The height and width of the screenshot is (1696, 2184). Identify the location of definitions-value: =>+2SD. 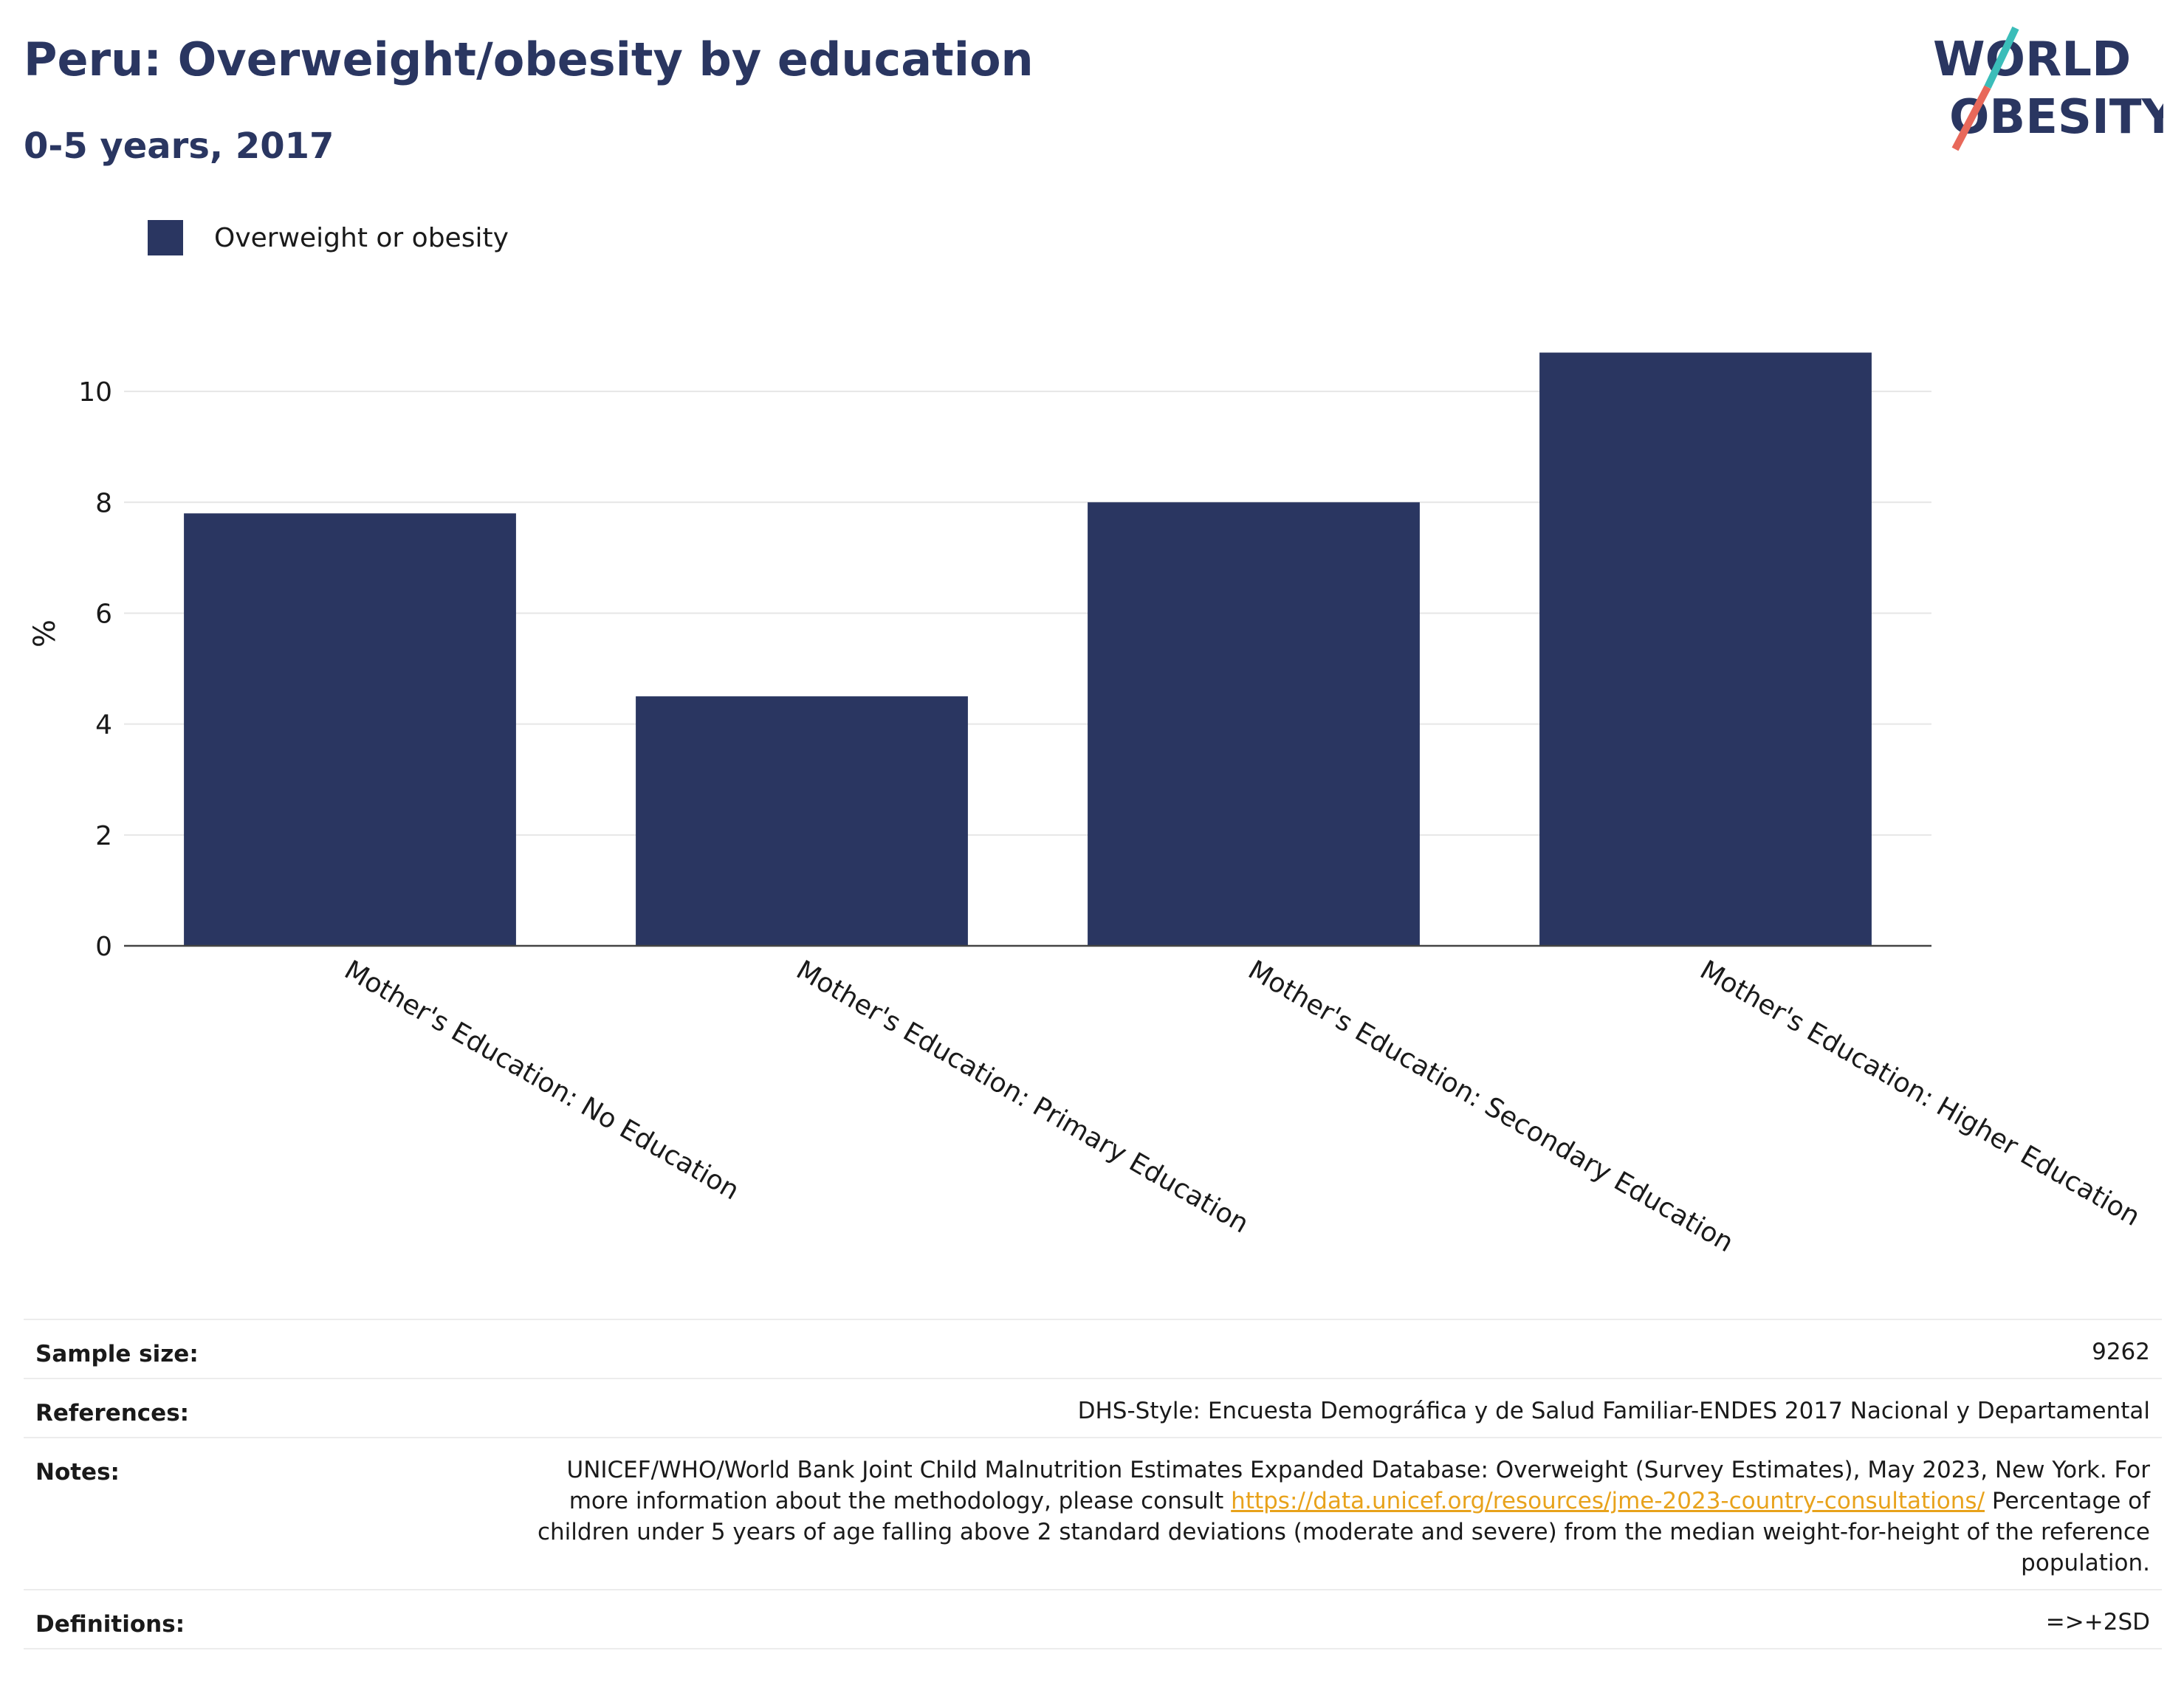
(2097, 1622).